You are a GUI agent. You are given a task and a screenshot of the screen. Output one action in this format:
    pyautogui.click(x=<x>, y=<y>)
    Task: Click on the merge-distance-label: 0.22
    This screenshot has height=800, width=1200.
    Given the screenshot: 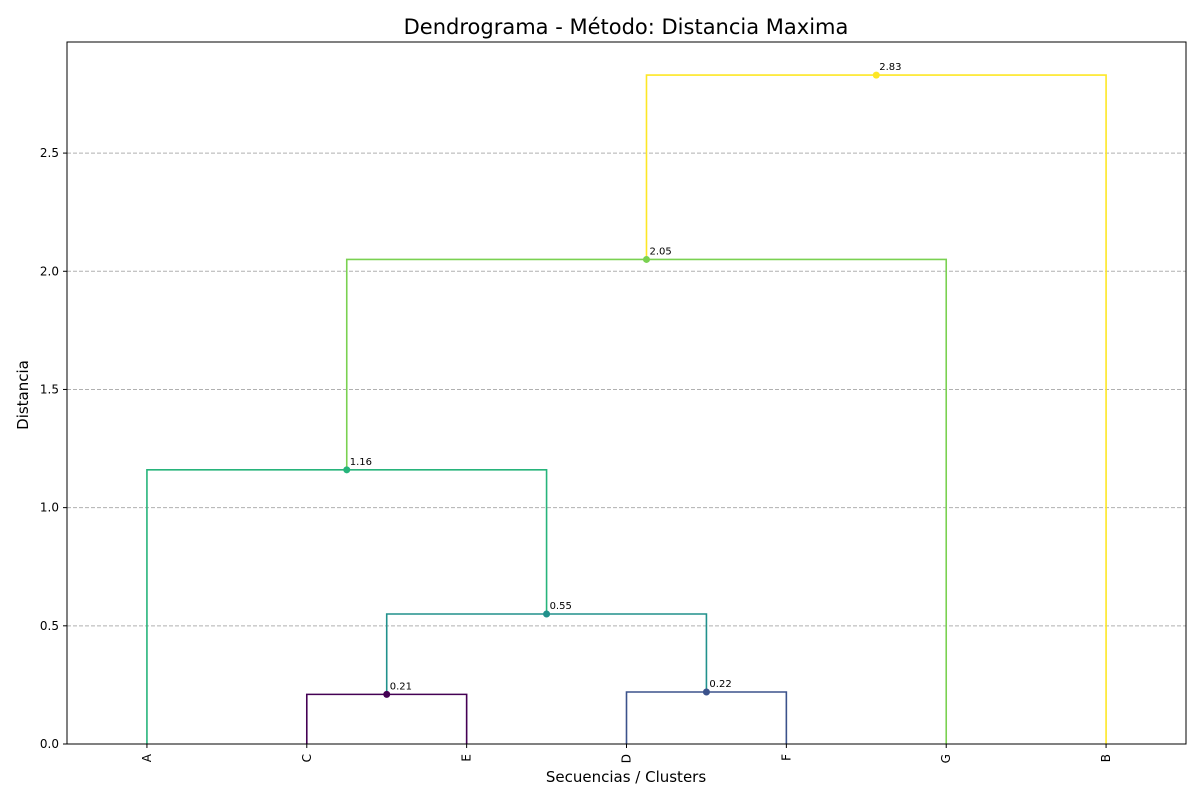 What is the action you would take?
    pyautogui.click(x=720, y=684)
    